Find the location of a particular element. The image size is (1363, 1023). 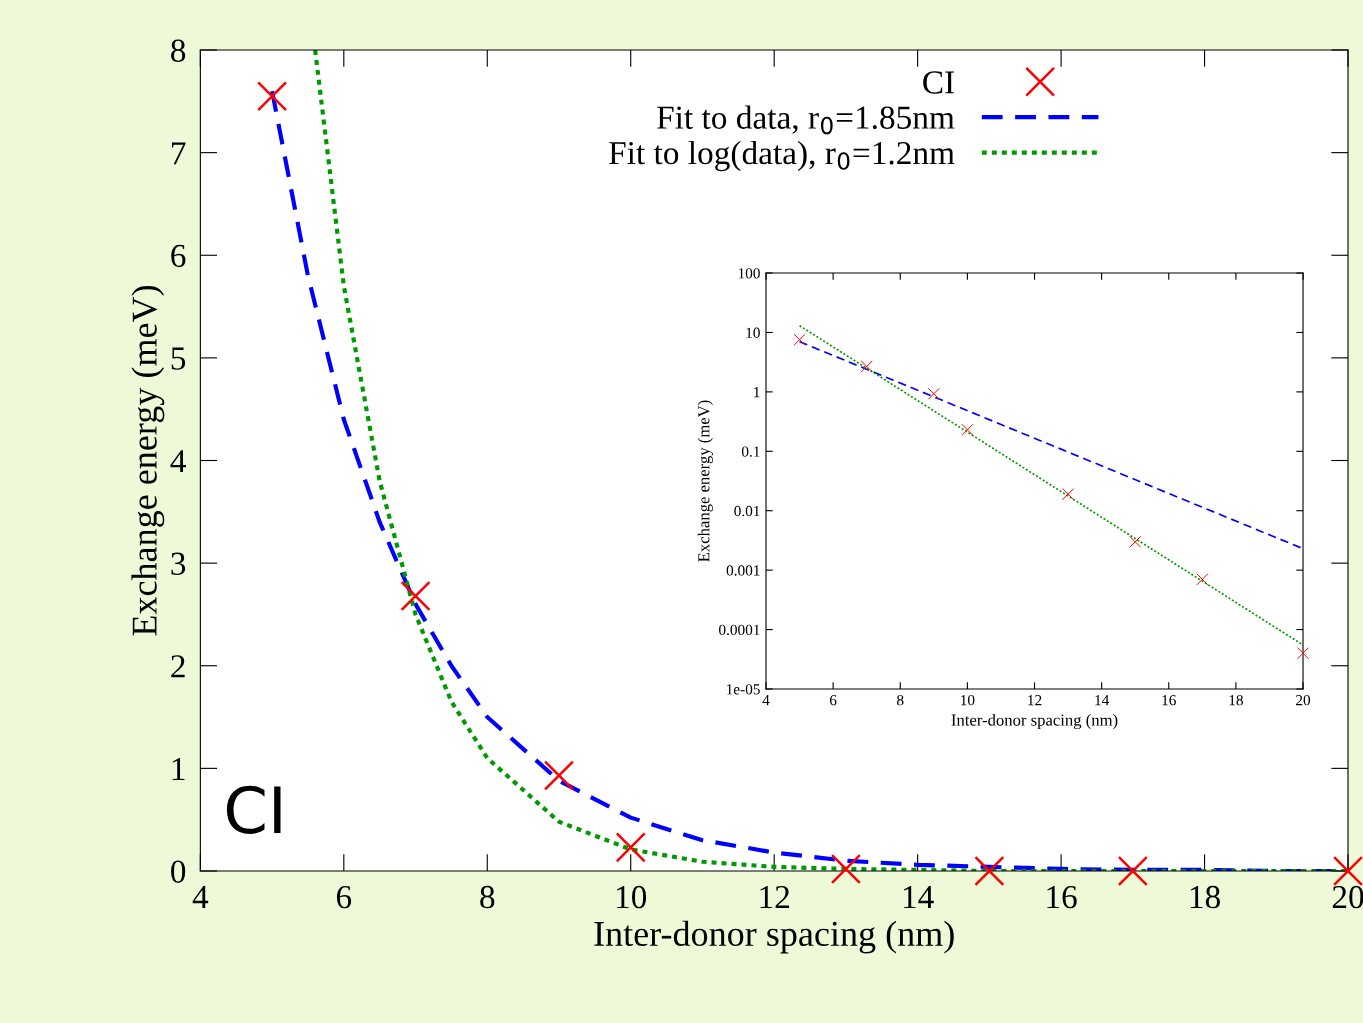

legend-label: CI is located at coordinates (938, 82).